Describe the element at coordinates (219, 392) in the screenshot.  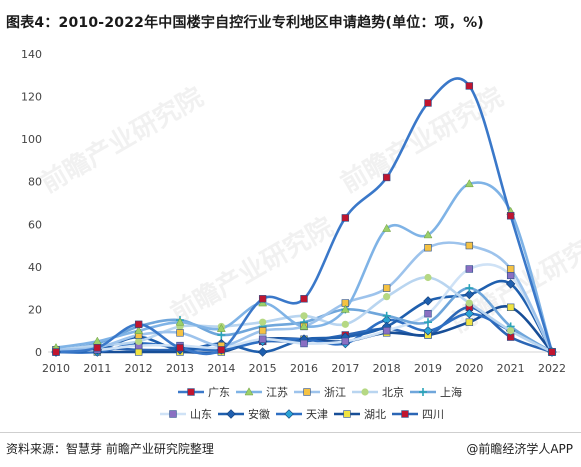
I see `legend-label: 广东` at that location.